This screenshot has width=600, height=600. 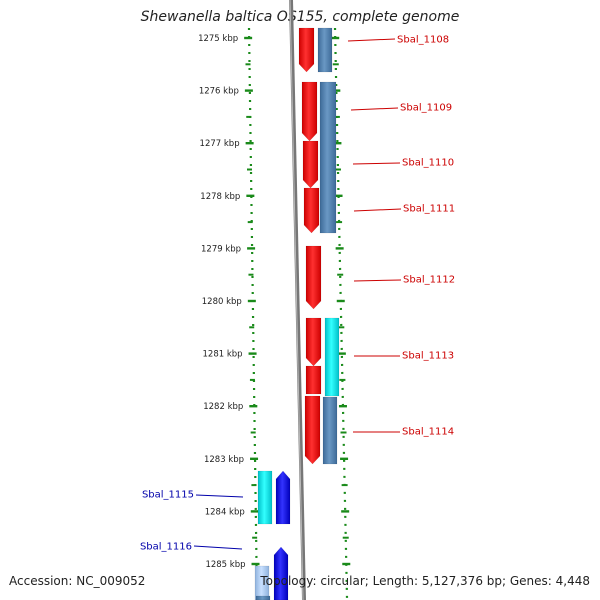 I want to click on scale-tick-label: 1279 kbp, so click(x=221, y=249).